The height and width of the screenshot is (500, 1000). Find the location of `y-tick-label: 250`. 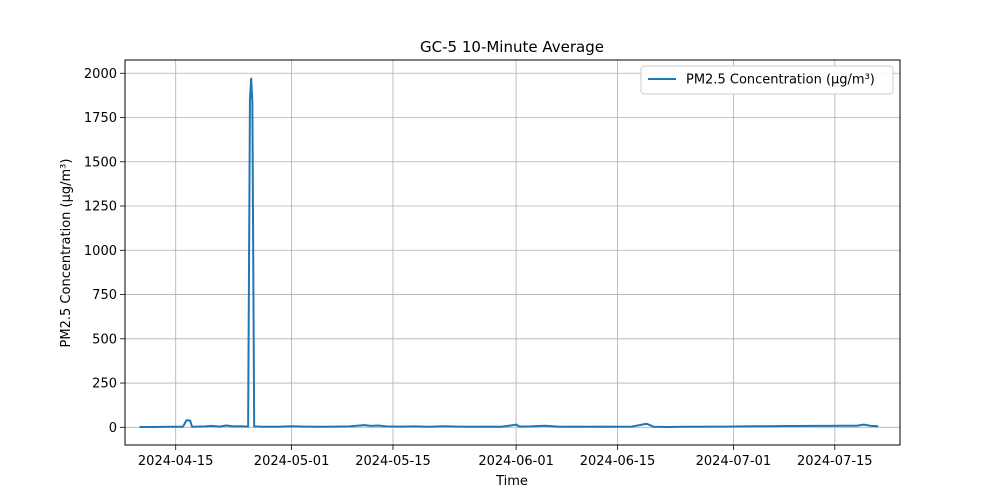

y-tick-label: 250 is located at coordinates (104, 384).